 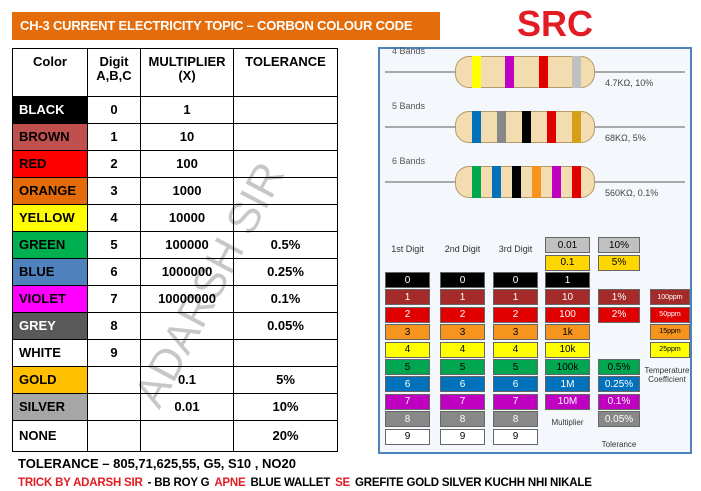 What do you see at coordinates (343, 482) in the screenshot?
I see `trick-segment: SE` at bounding box center [343, 482].